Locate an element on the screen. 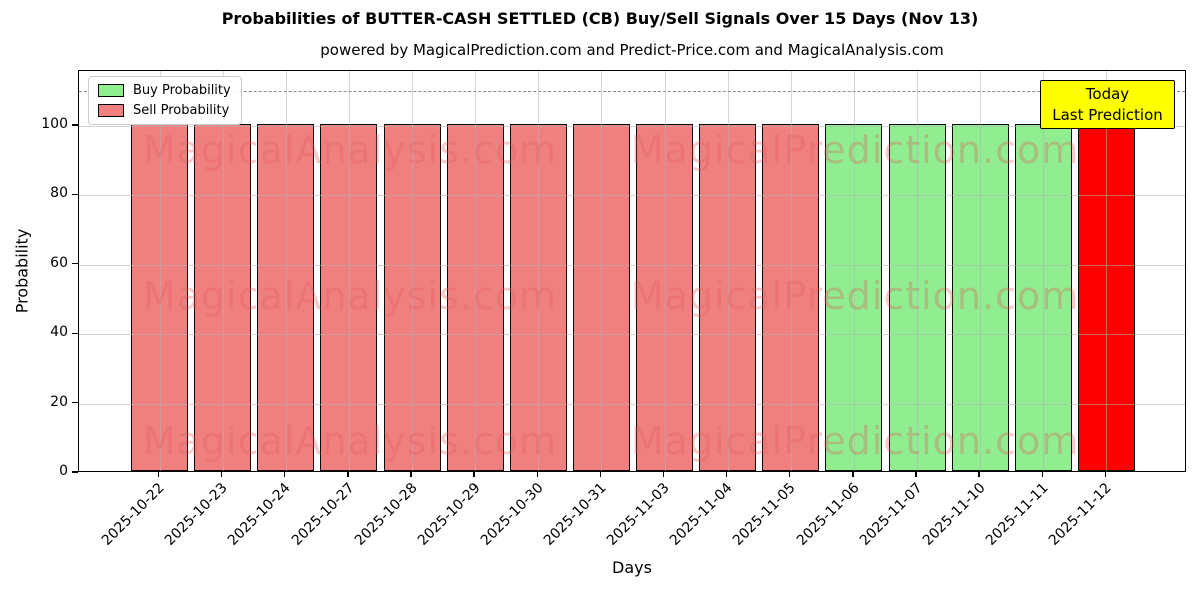 This screenshot has width=1200, height=600. x-tick-label: 2025-11-10 is located at coordinates (954, 514).